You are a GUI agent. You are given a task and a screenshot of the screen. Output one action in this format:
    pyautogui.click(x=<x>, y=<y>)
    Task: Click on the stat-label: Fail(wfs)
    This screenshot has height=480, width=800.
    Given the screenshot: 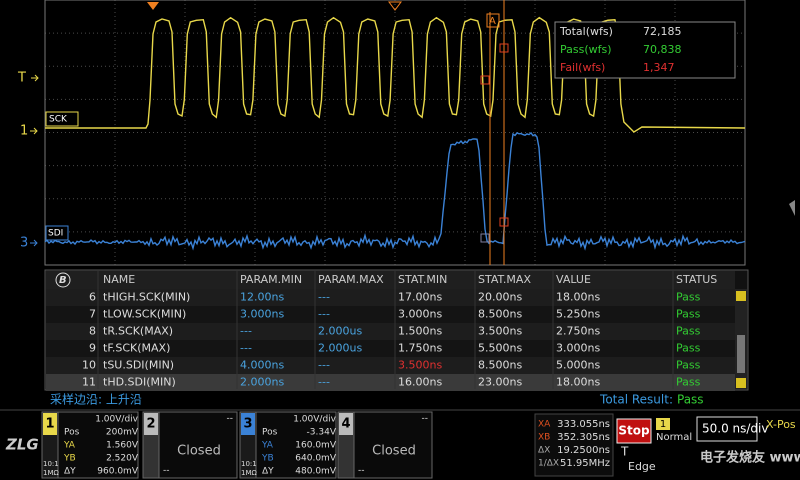 What is the action you would take?
    pyautogui.click(x=582, y=67)
    